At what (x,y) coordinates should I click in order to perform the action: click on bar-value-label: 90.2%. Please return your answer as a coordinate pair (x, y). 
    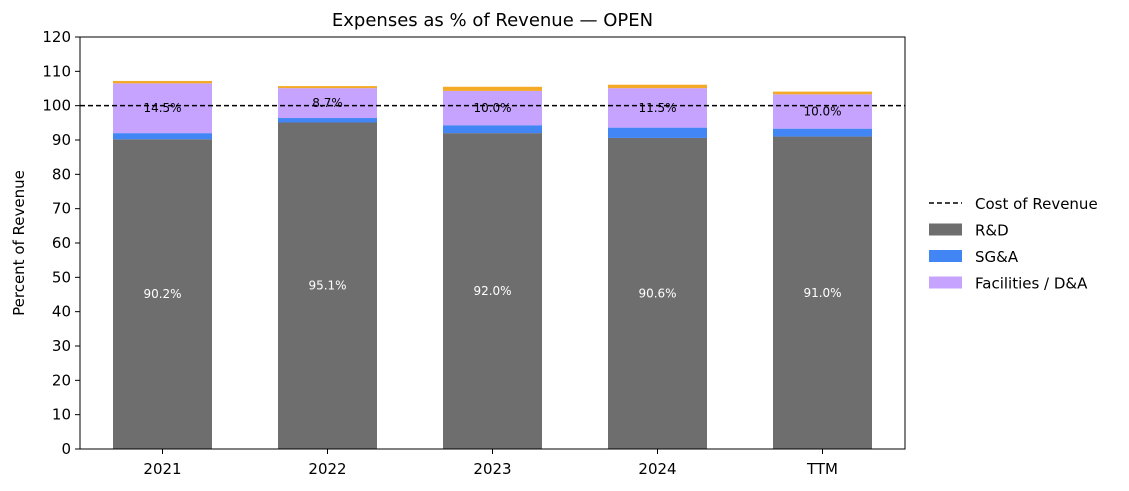
    Looking at the image, I should click on (162, 294).